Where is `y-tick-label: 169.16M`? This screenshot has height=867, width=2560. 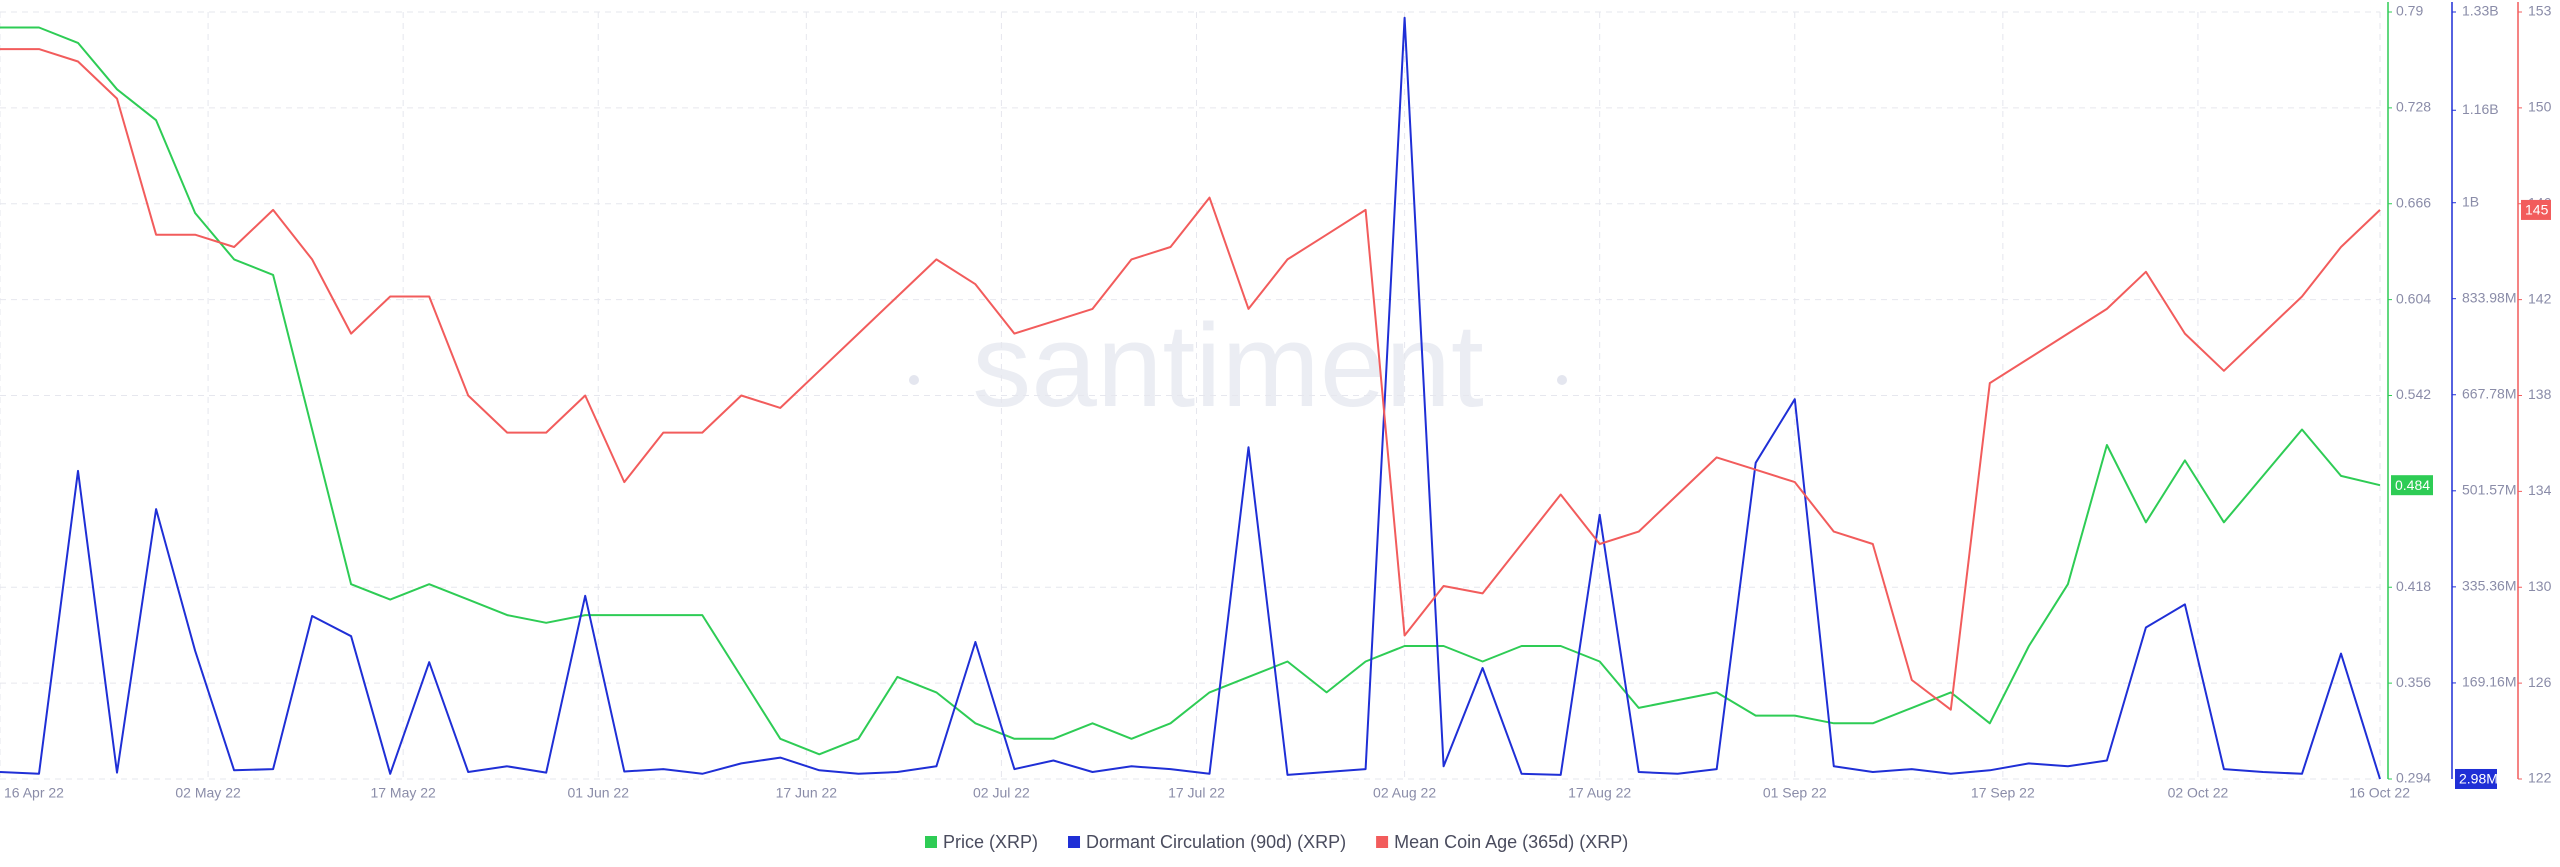 y-tick-label: 169.16M is located at coordinates (2489, 682).